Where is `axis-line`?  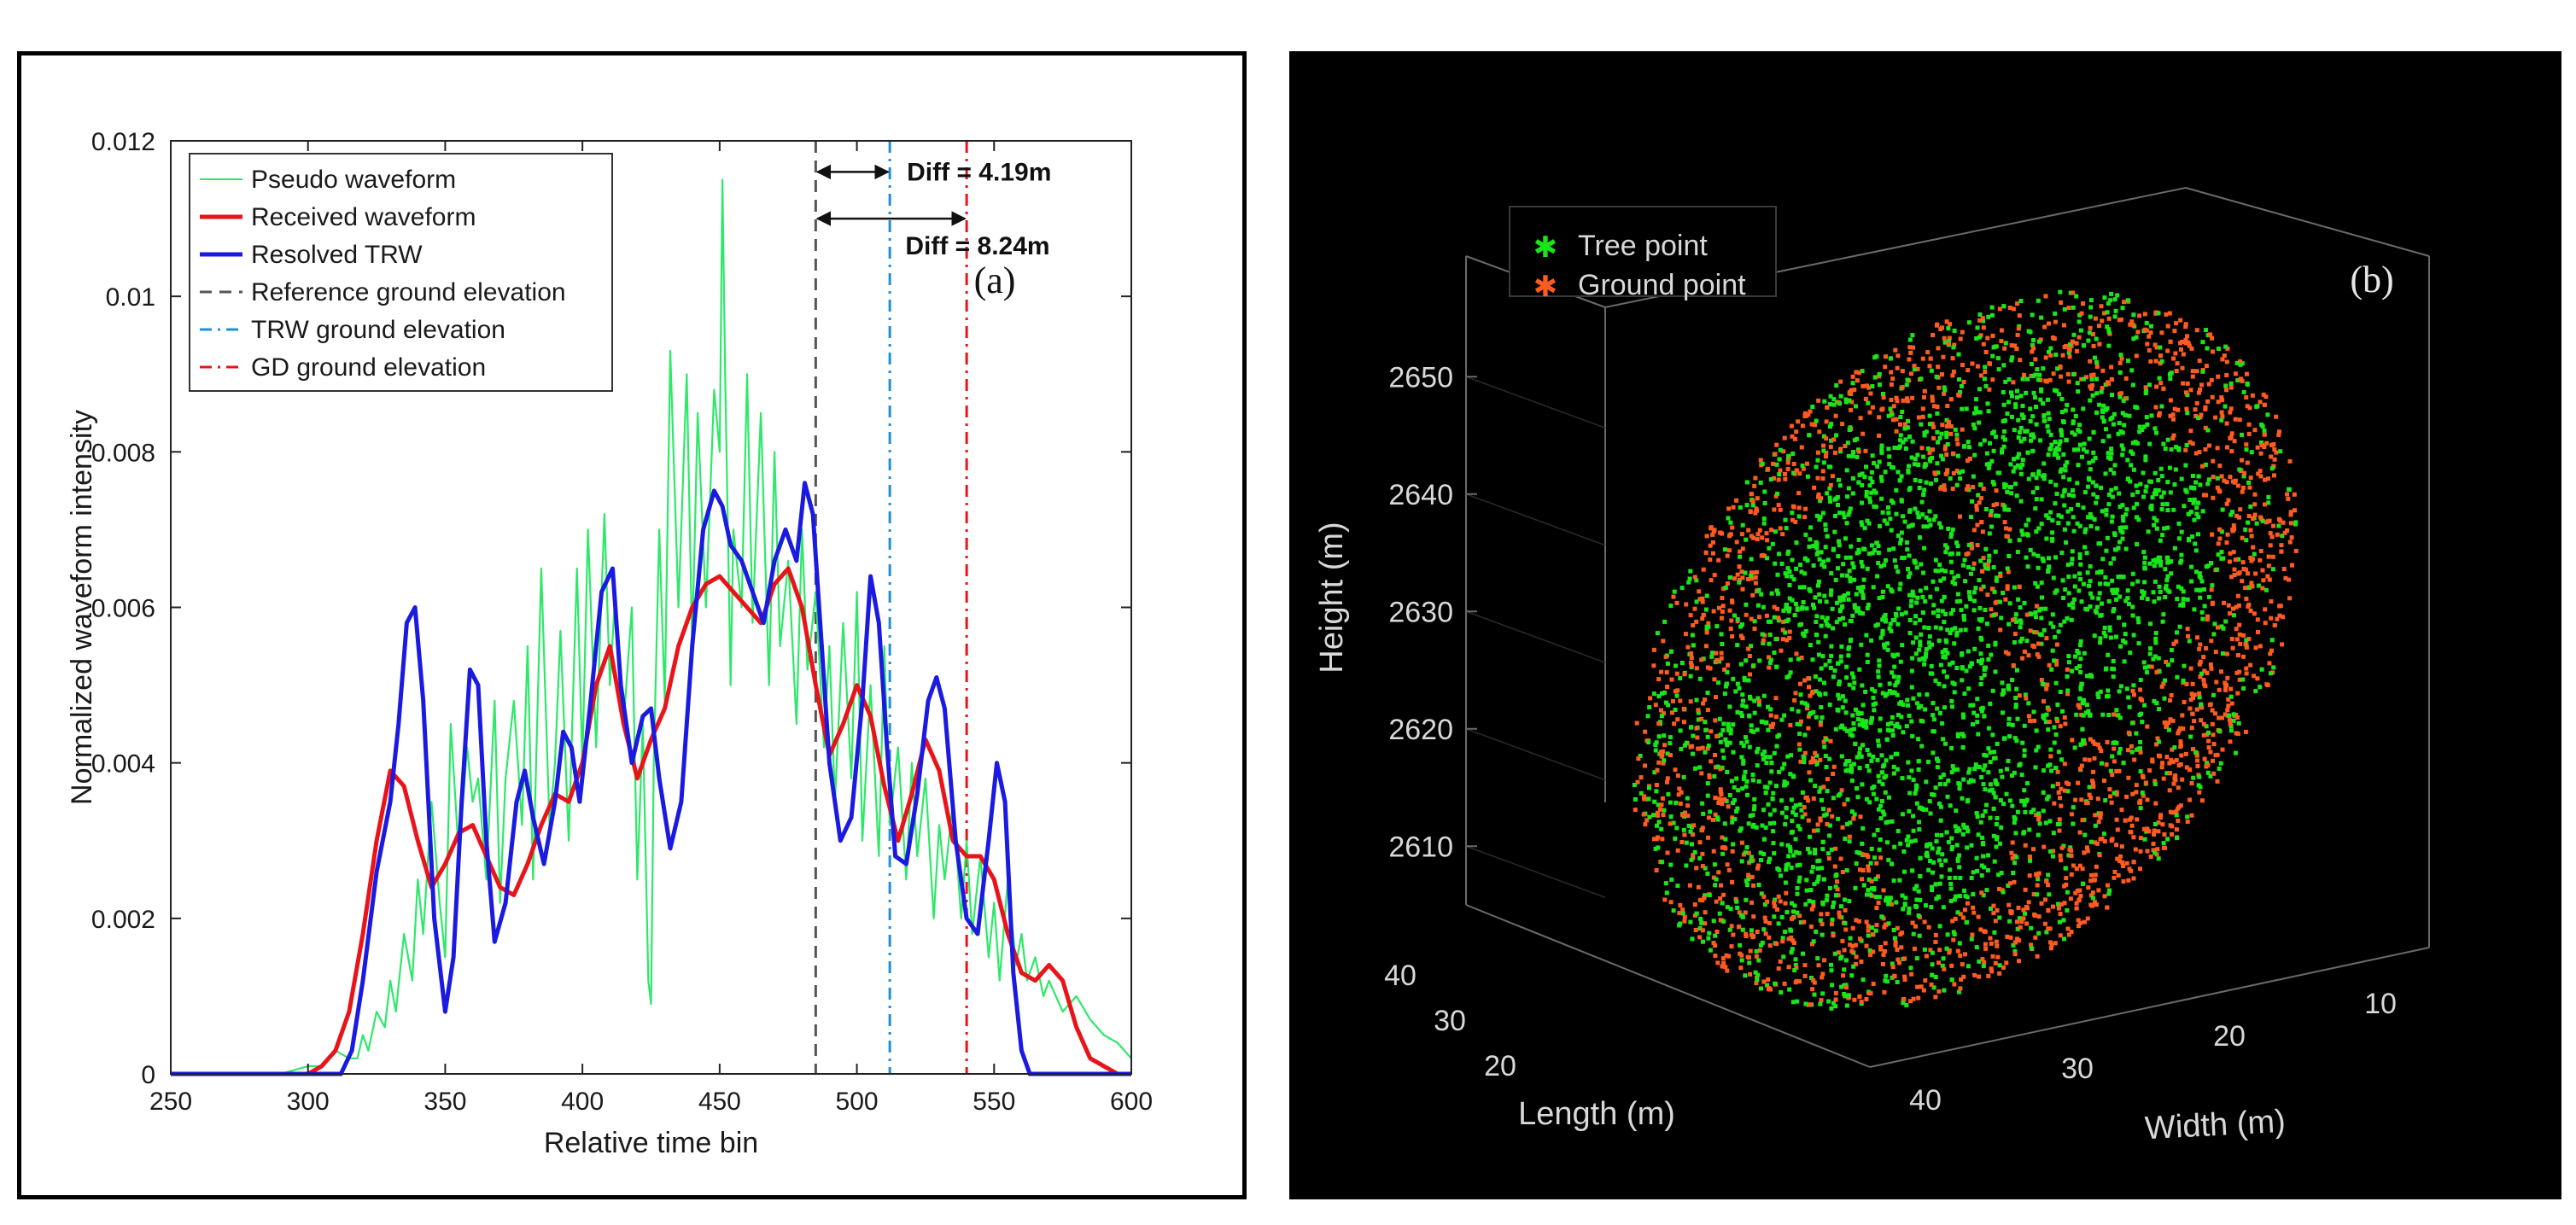 axis-line is located at coordinates (2307, 222).